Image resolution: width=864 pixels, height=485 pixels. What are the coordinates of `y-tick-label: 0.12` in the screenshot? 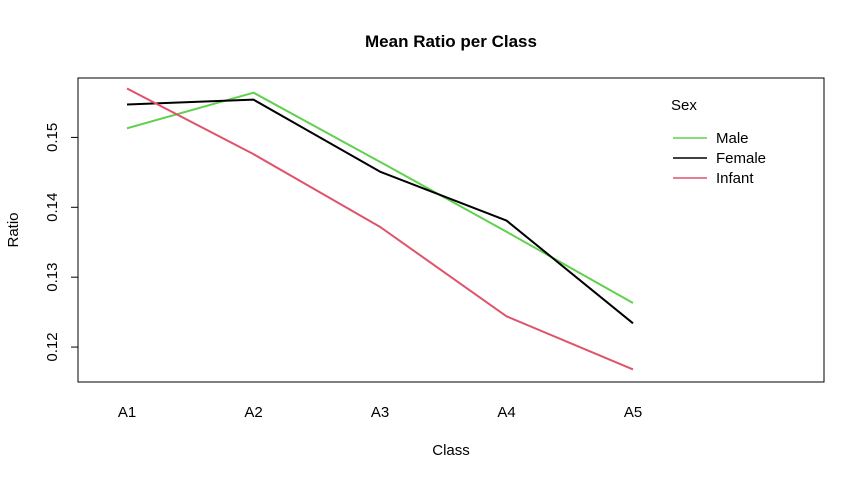 It's located at (52, 346).